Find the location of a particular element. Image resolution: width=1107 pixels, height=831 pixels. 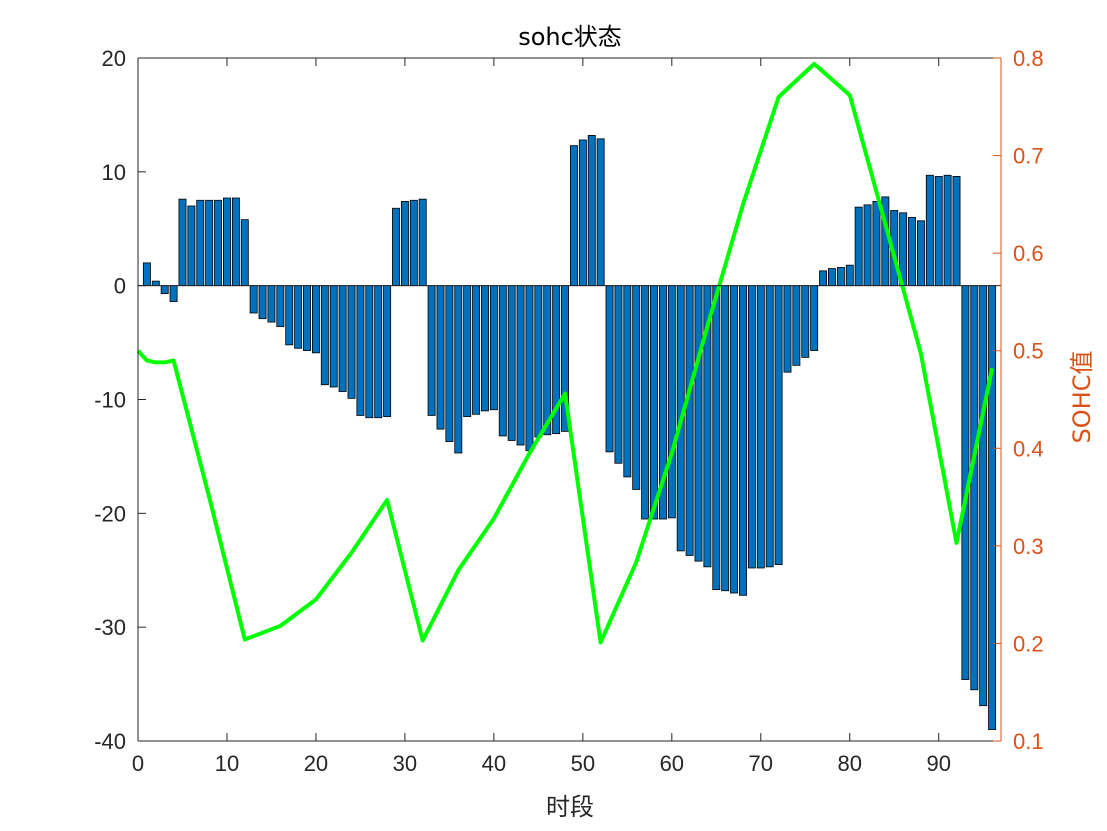

left-tick-label: -10 is located at coordinates (110, 400).